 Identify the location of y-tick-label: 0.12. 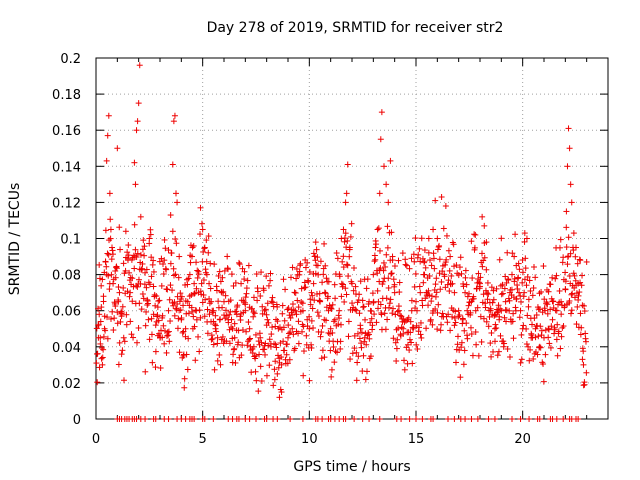
(66, 203).